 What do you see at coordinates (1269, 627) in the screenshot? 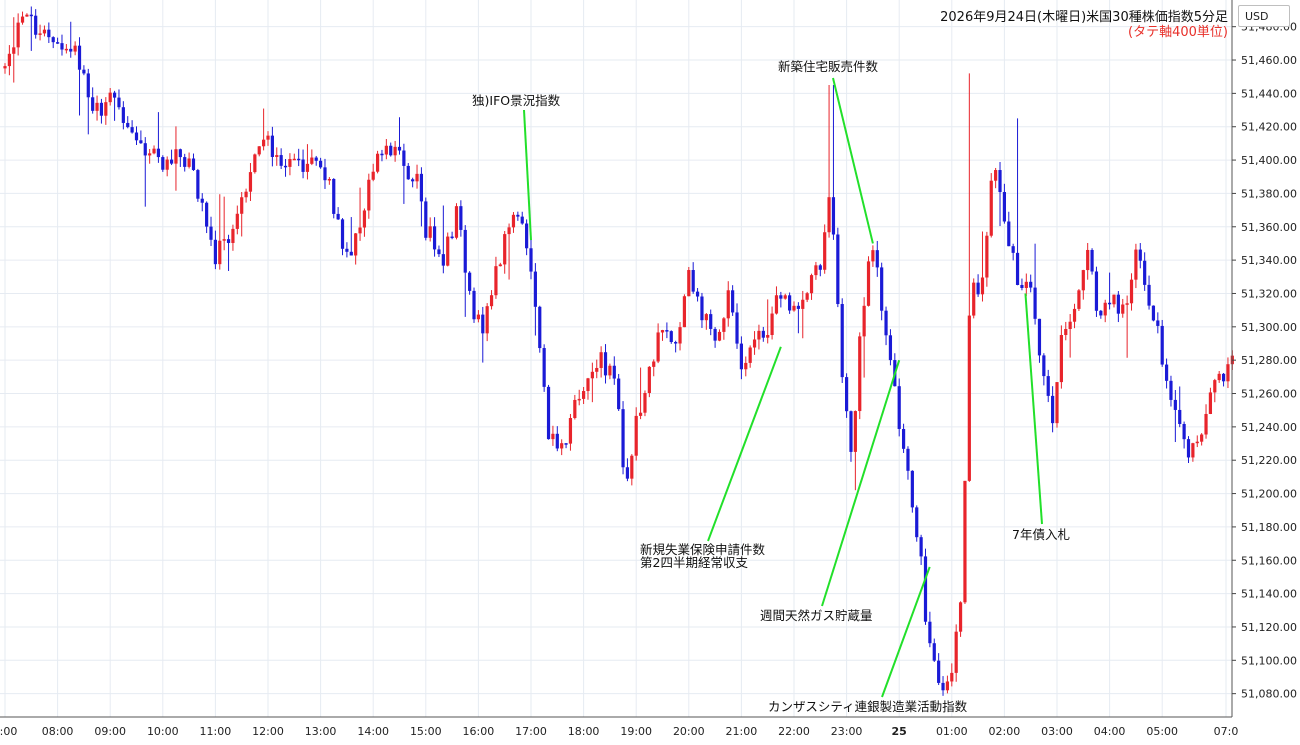
I see `y-tick-label: 51,120.00` at bounding box center [1269, 627].